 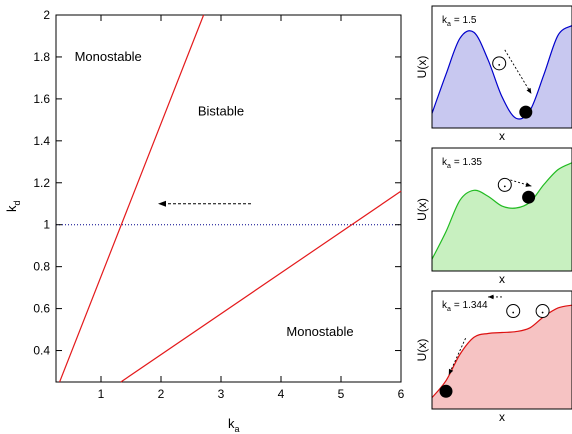 What do you see at coordinates (13, 206) in the screenshot?
I see `y-axis-label: kd` at bounding box center [13, 206].